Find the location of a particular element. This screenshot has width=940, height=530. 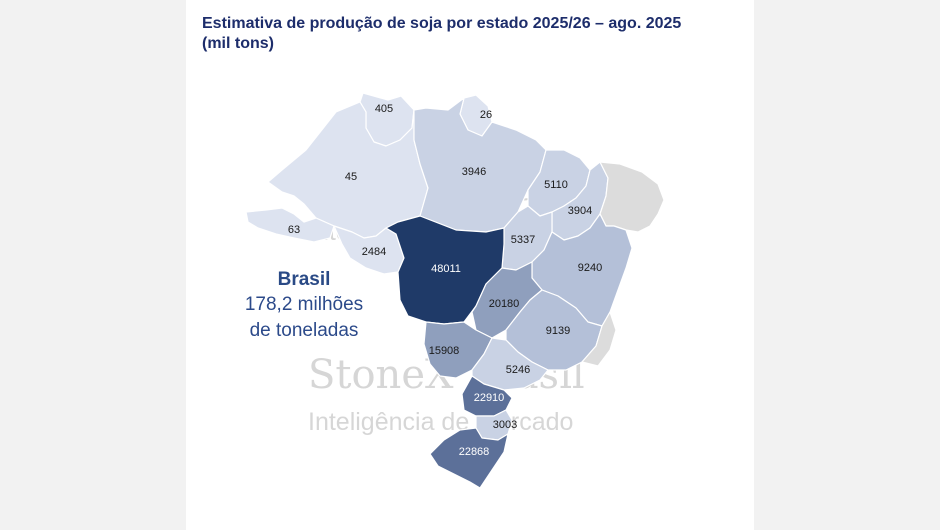

national-total-value: 178,2 milhões is located at coordinates (304, 304).